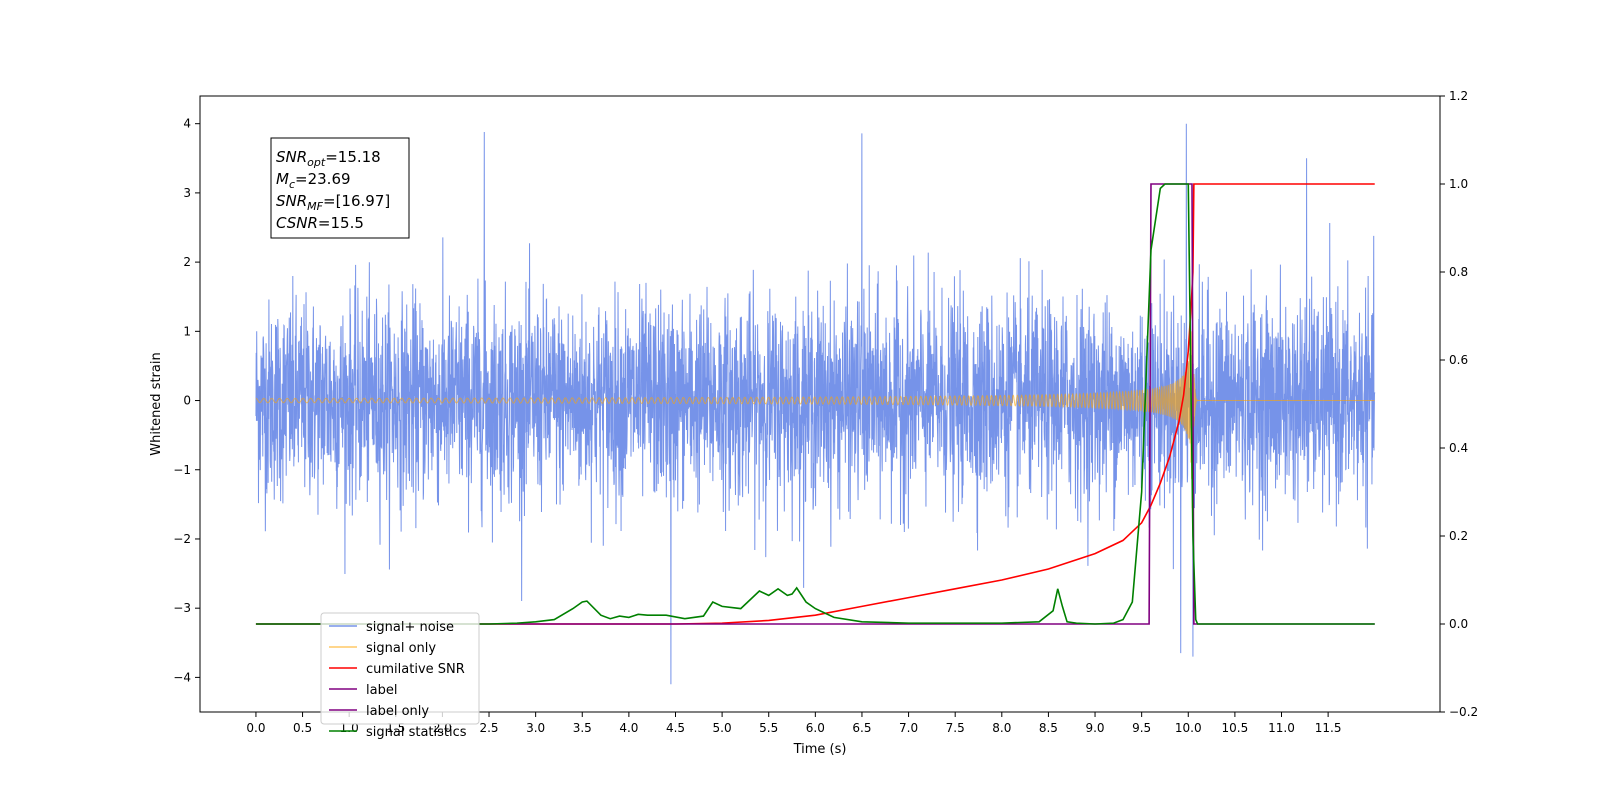 The image size is (1600, 800). Describe the element at coordinates (1458, 184) in the screenshot. I see `y2-tick-label: 1.0` at that location.